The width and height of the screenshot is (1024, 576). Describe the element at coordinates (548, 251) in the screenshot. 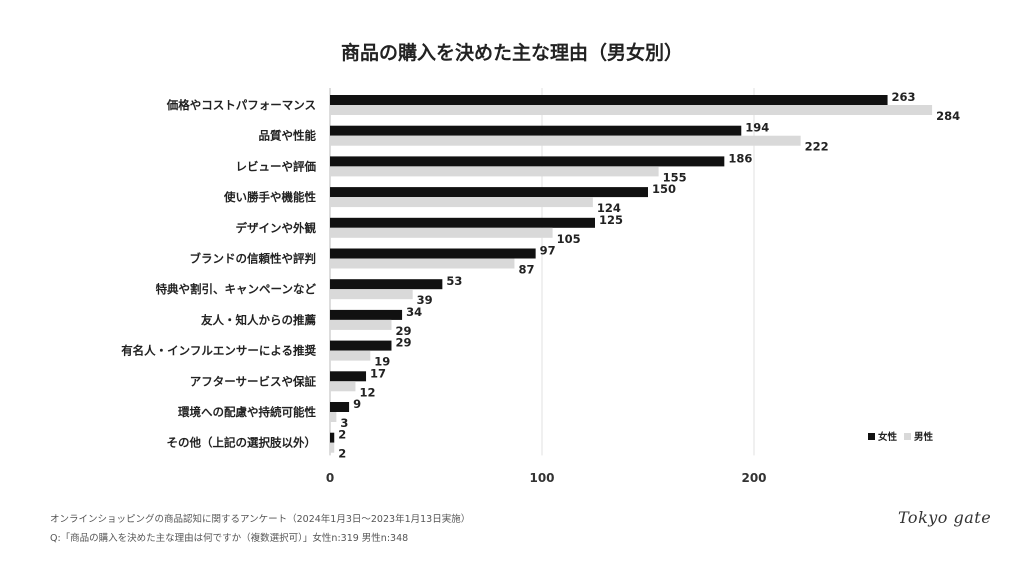

I see `data-label: 97` at that location.